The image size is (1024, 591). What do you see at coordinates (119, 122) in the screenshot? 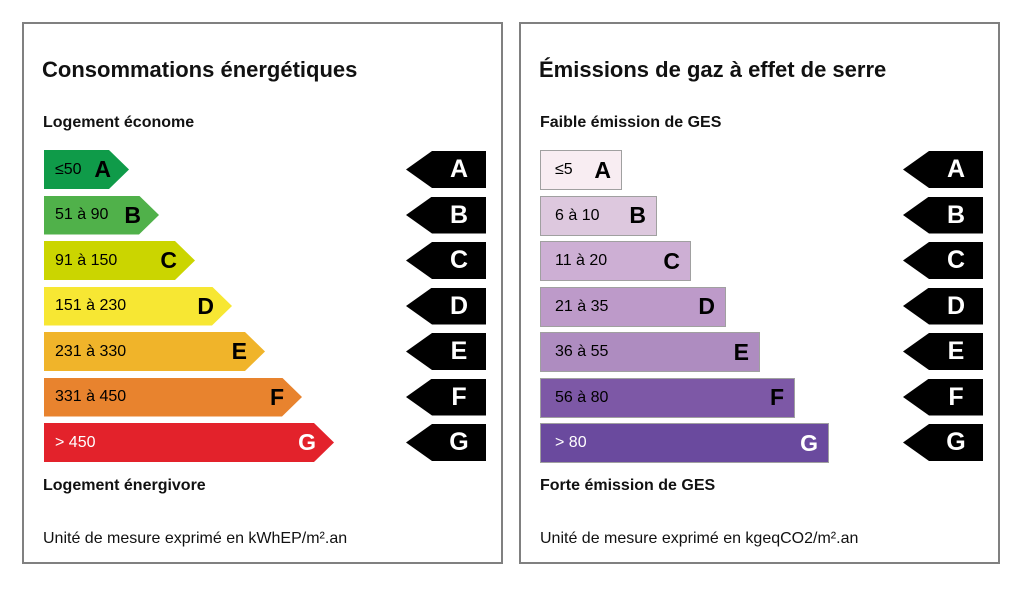
I see `energy-scale-top-label: Logement économe` at bounding box center [119, 122].